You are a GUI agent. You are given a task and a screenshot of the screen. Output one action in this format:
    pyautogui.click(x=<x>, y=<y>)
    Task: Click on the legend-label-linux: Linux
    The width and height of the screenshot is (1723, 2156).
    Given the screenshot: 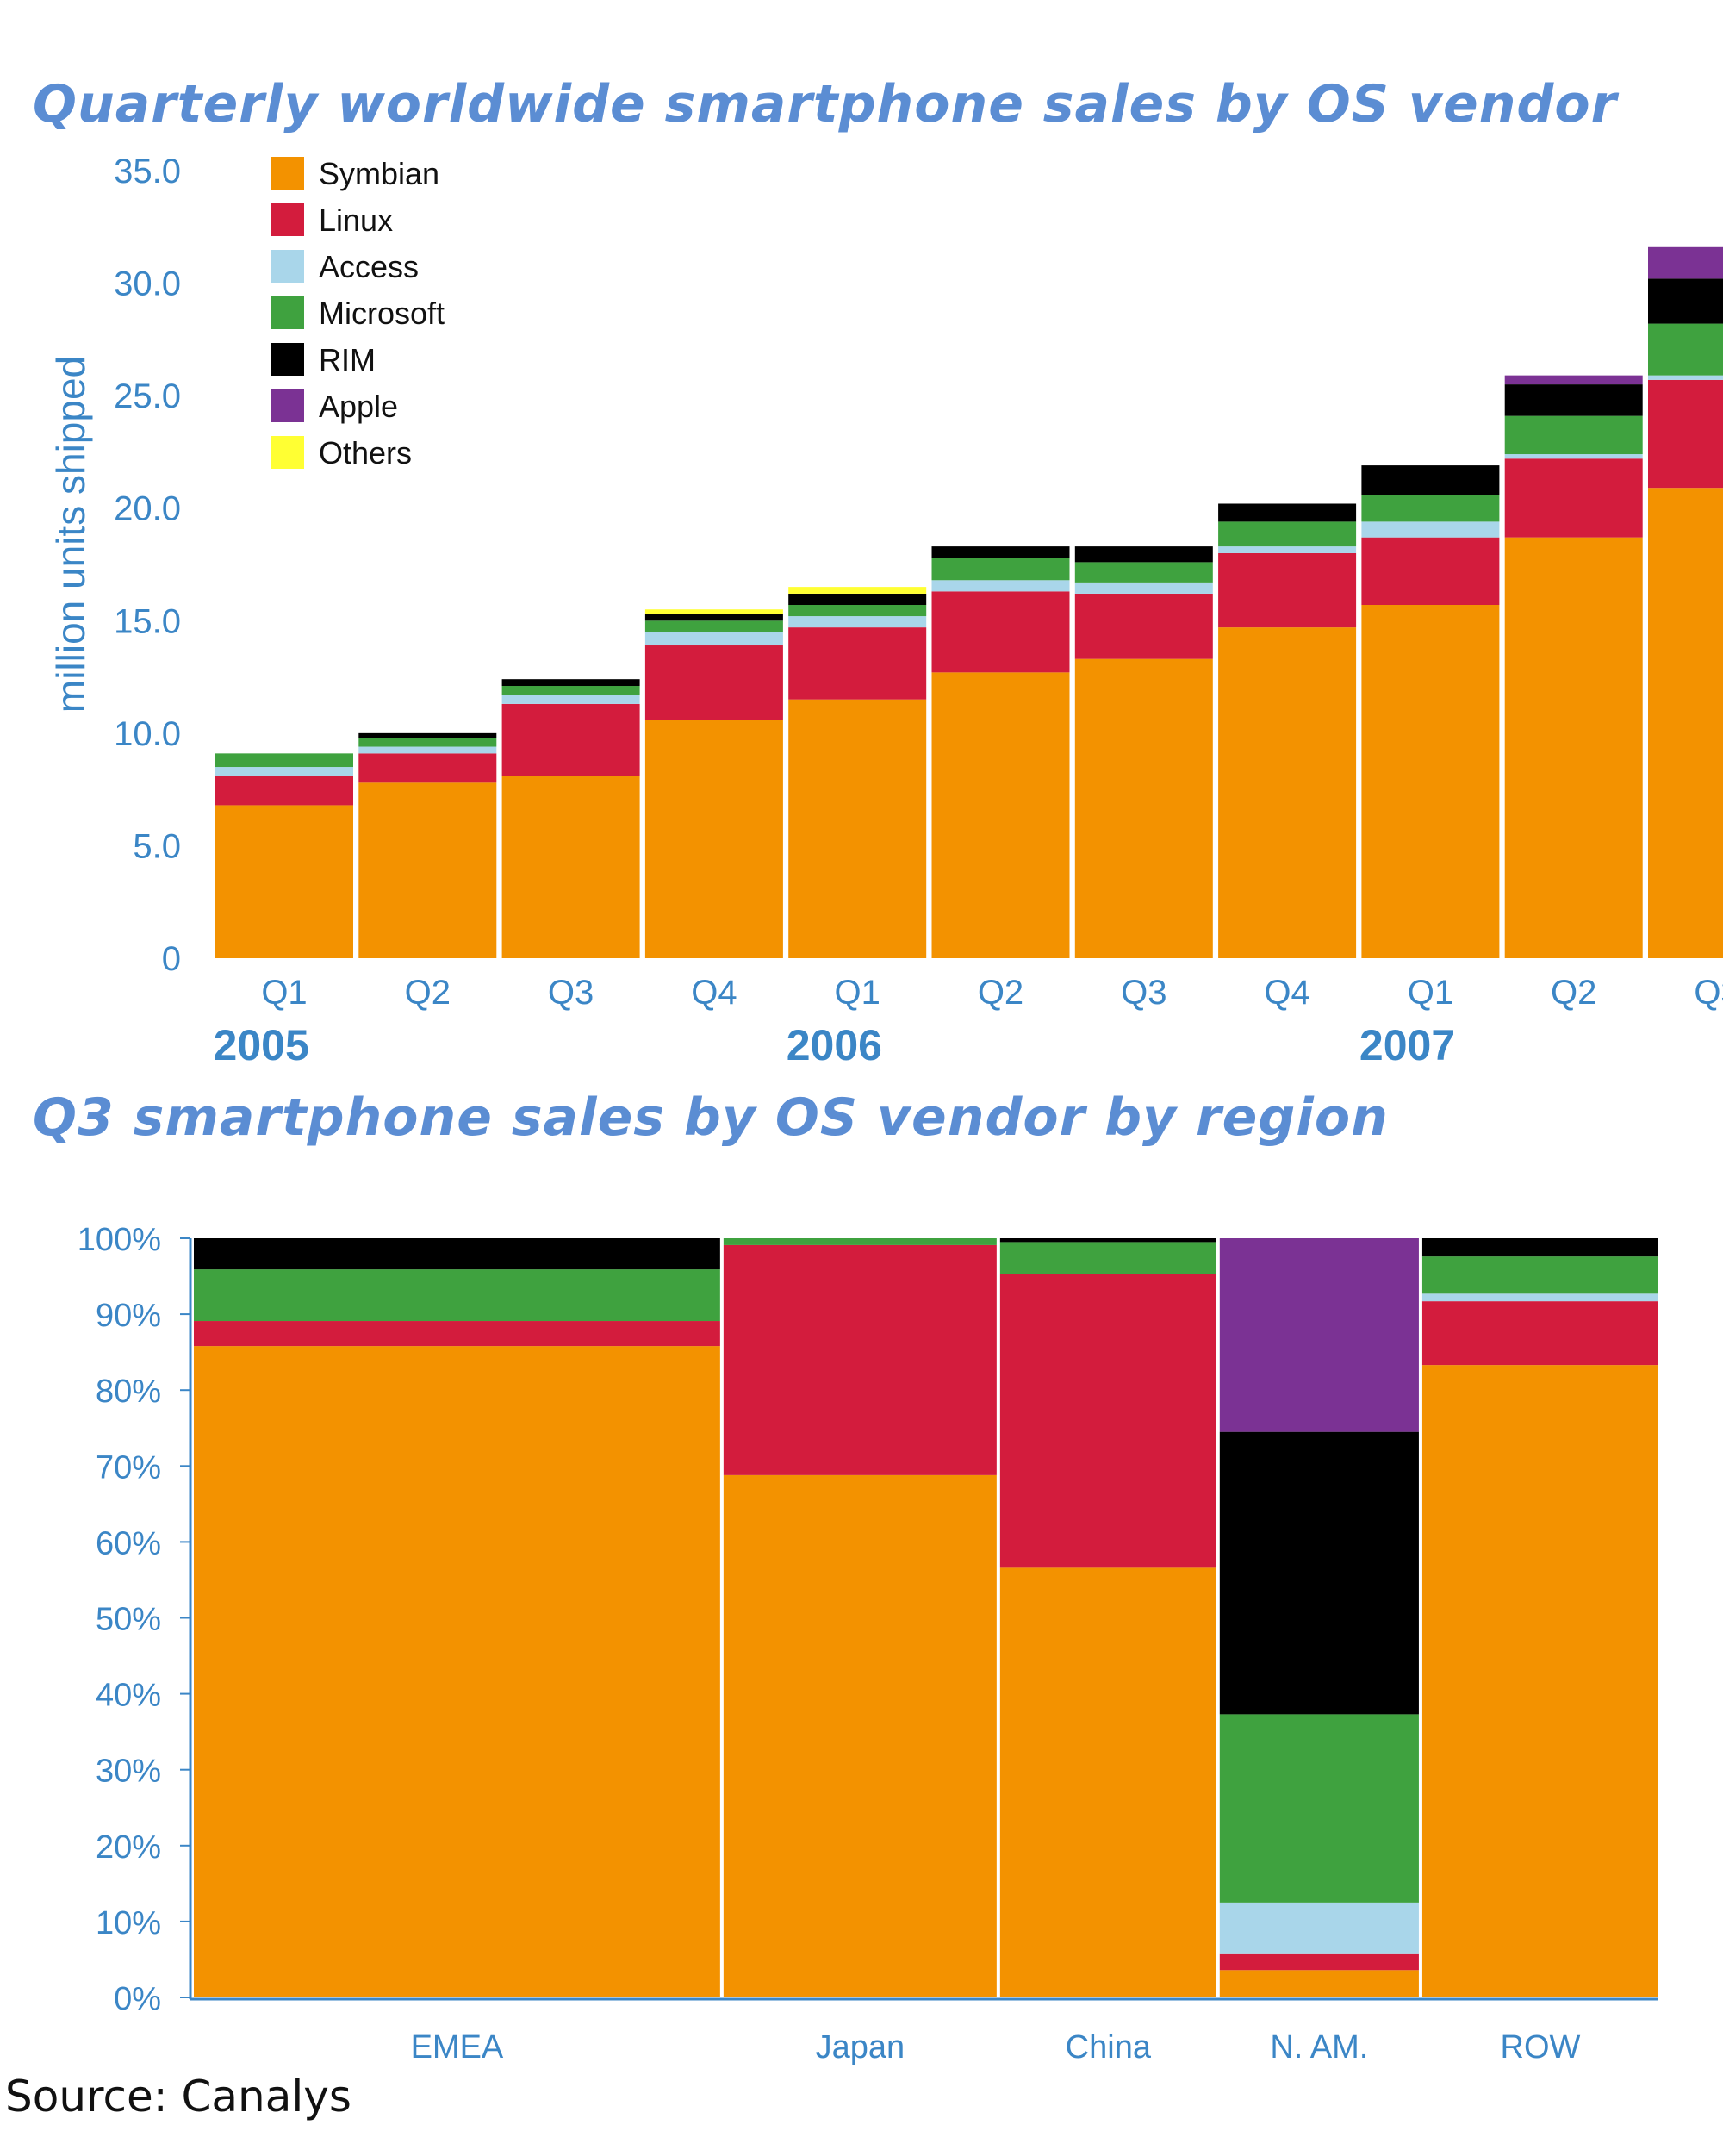 What is the action you would take?
    pyautogui.click(x=356, y=220)
    